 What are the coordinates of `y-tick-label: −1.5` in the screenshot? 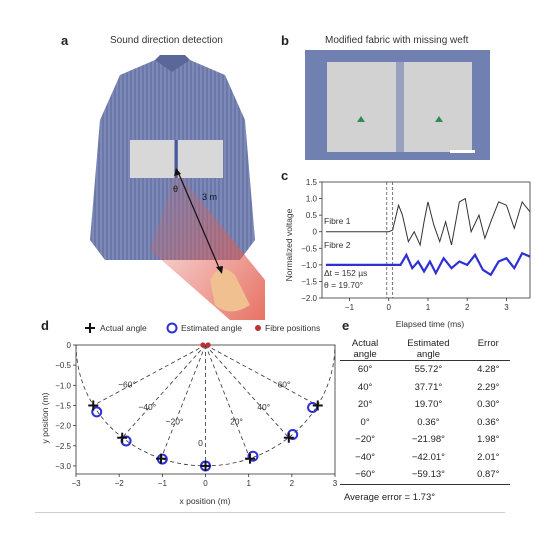 It's located at (63, 405).